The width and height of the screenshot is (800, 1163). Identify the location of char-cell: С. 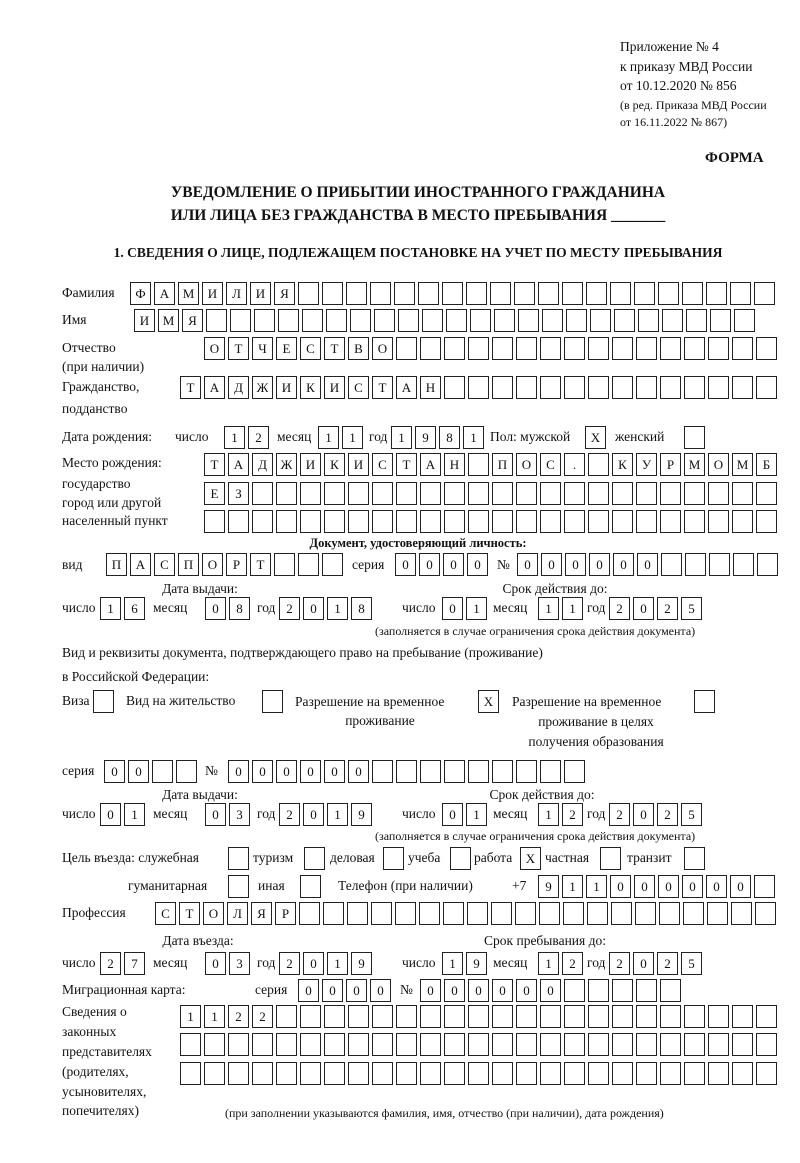
(164, 564).